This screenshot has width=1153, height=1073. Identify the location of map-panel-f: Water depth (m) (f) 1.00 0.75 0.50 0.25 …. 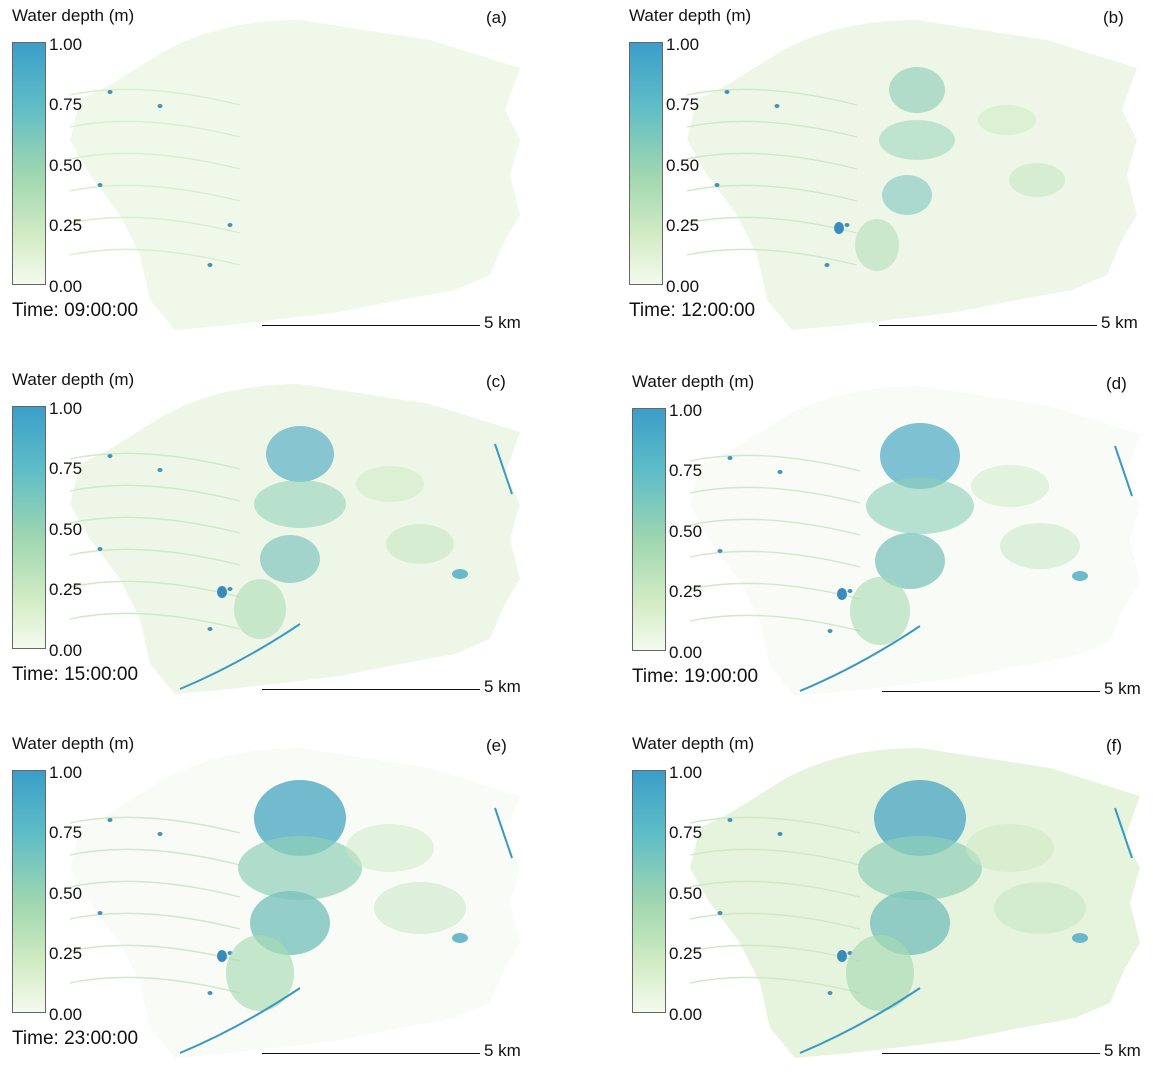
(886, 900).